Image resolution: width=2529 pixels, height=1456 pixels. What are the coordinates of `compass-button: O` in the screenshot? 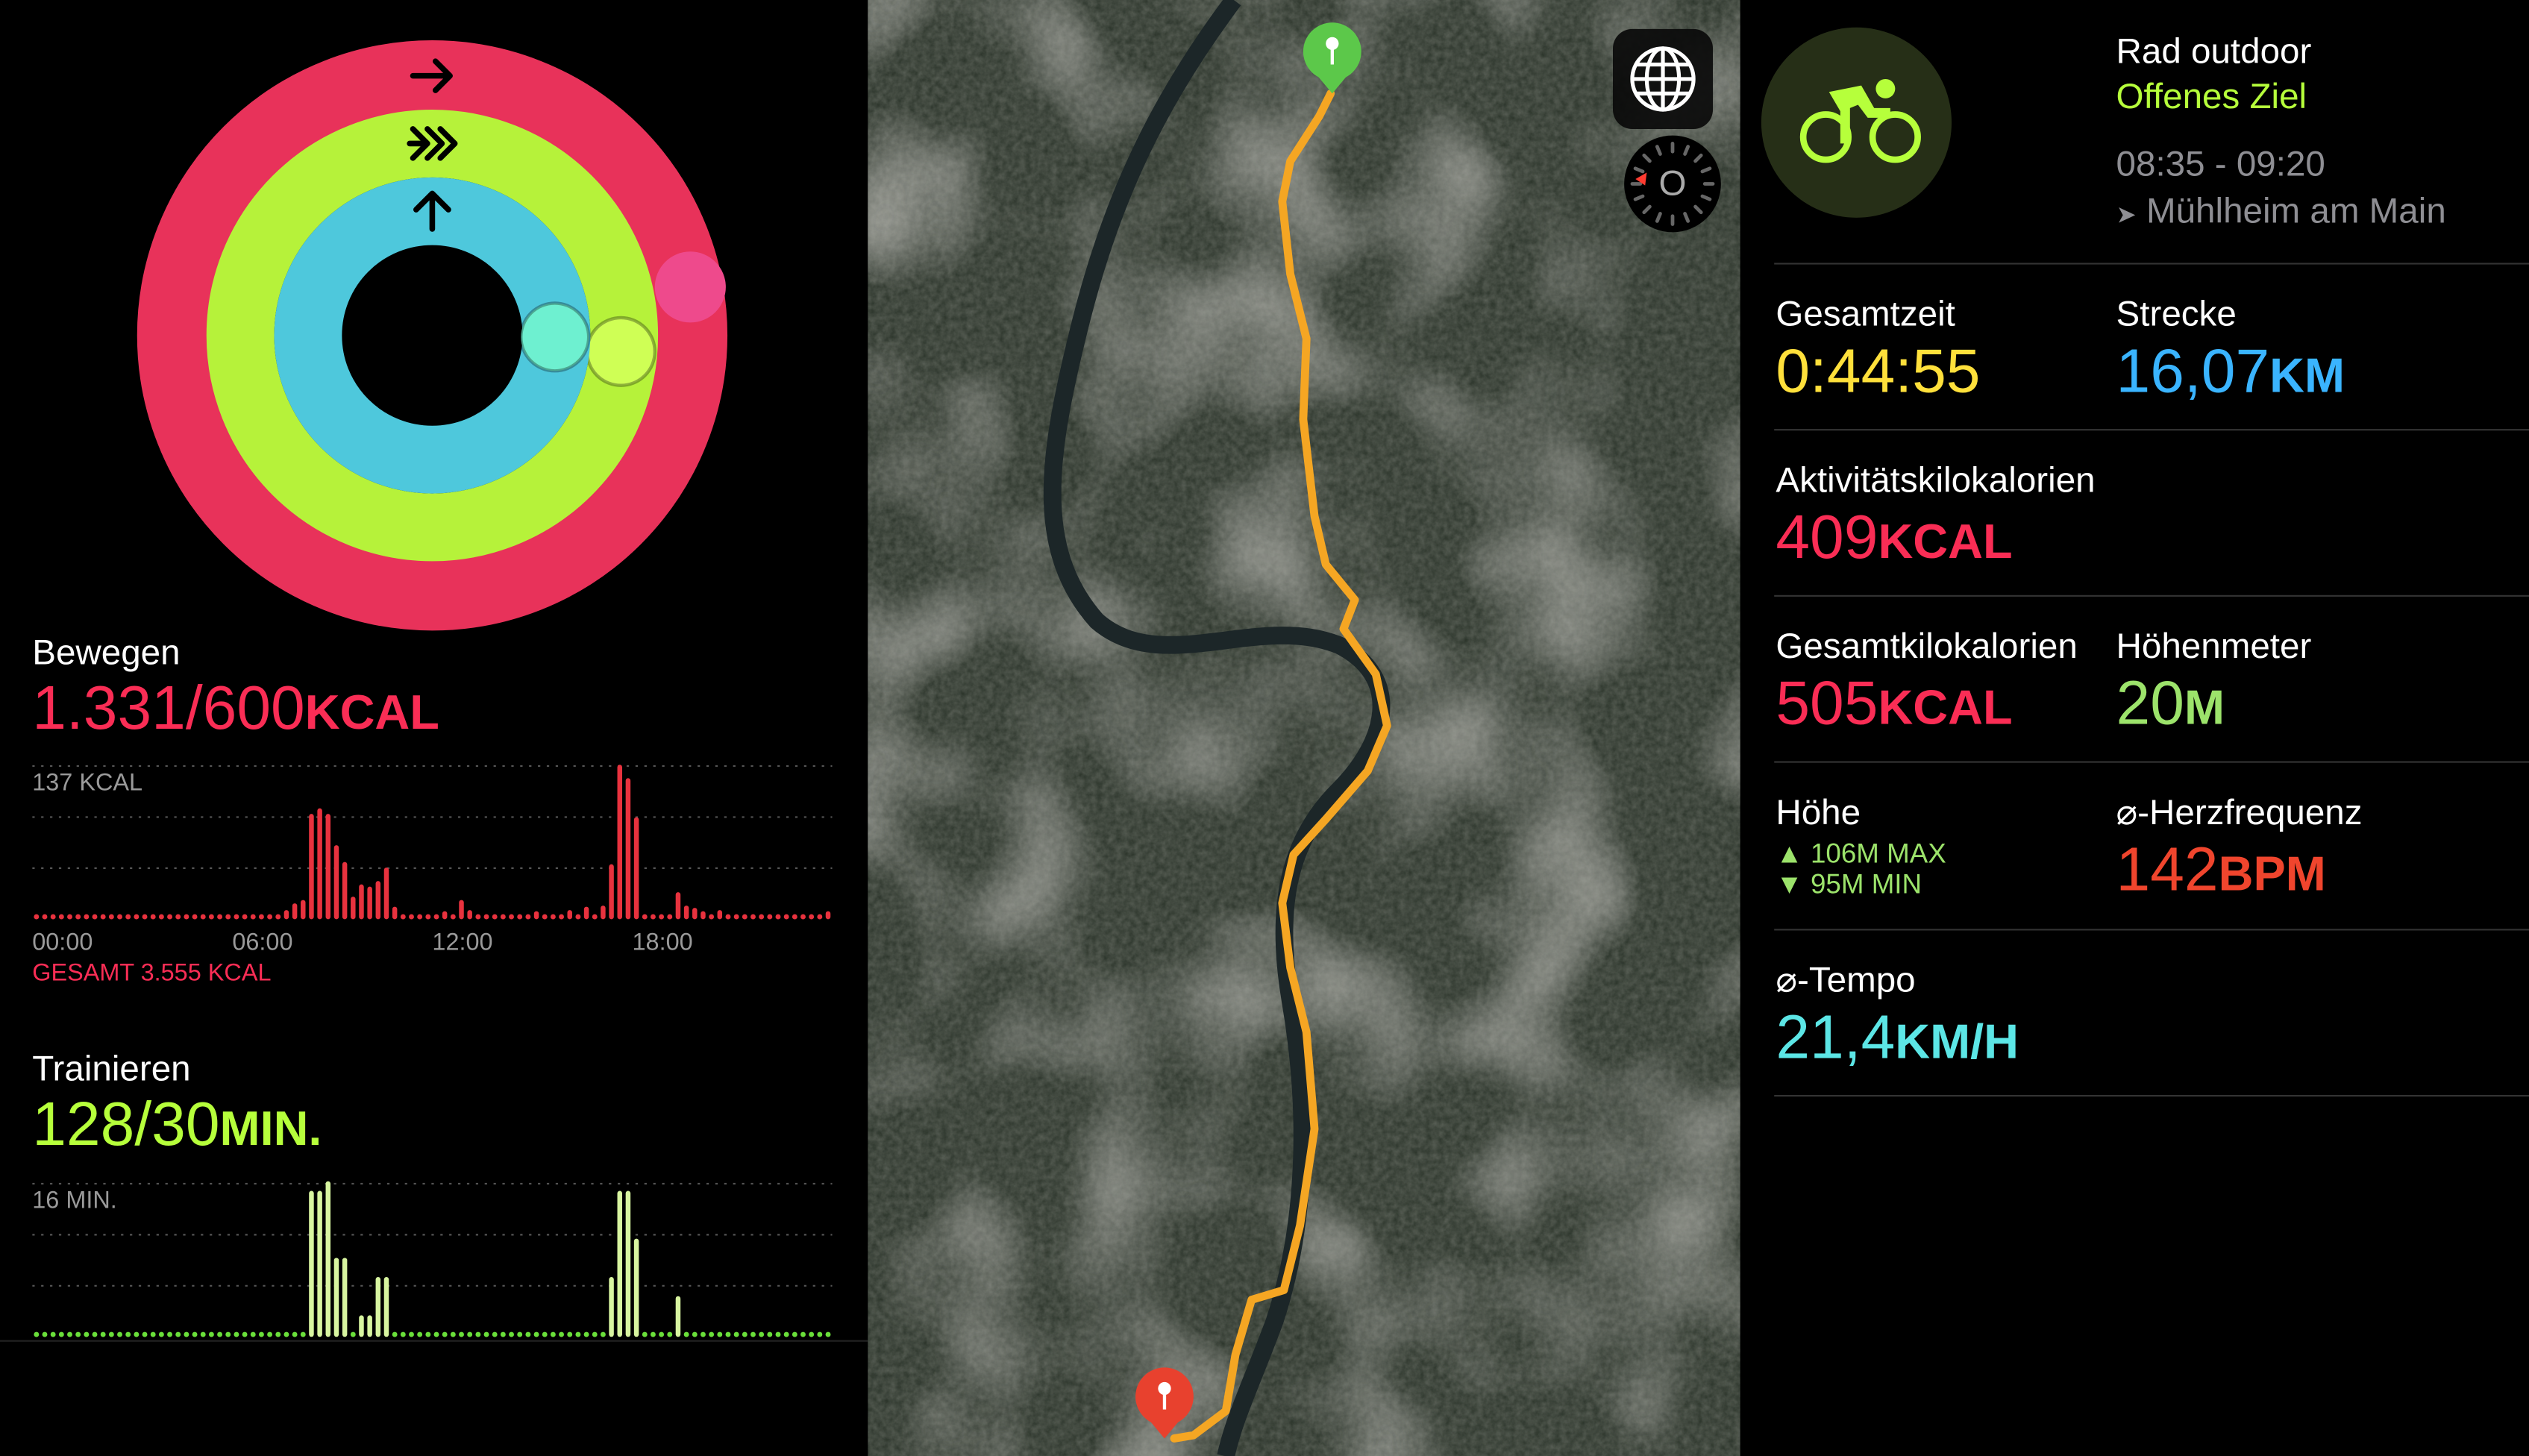 It's located at (1672, 184).